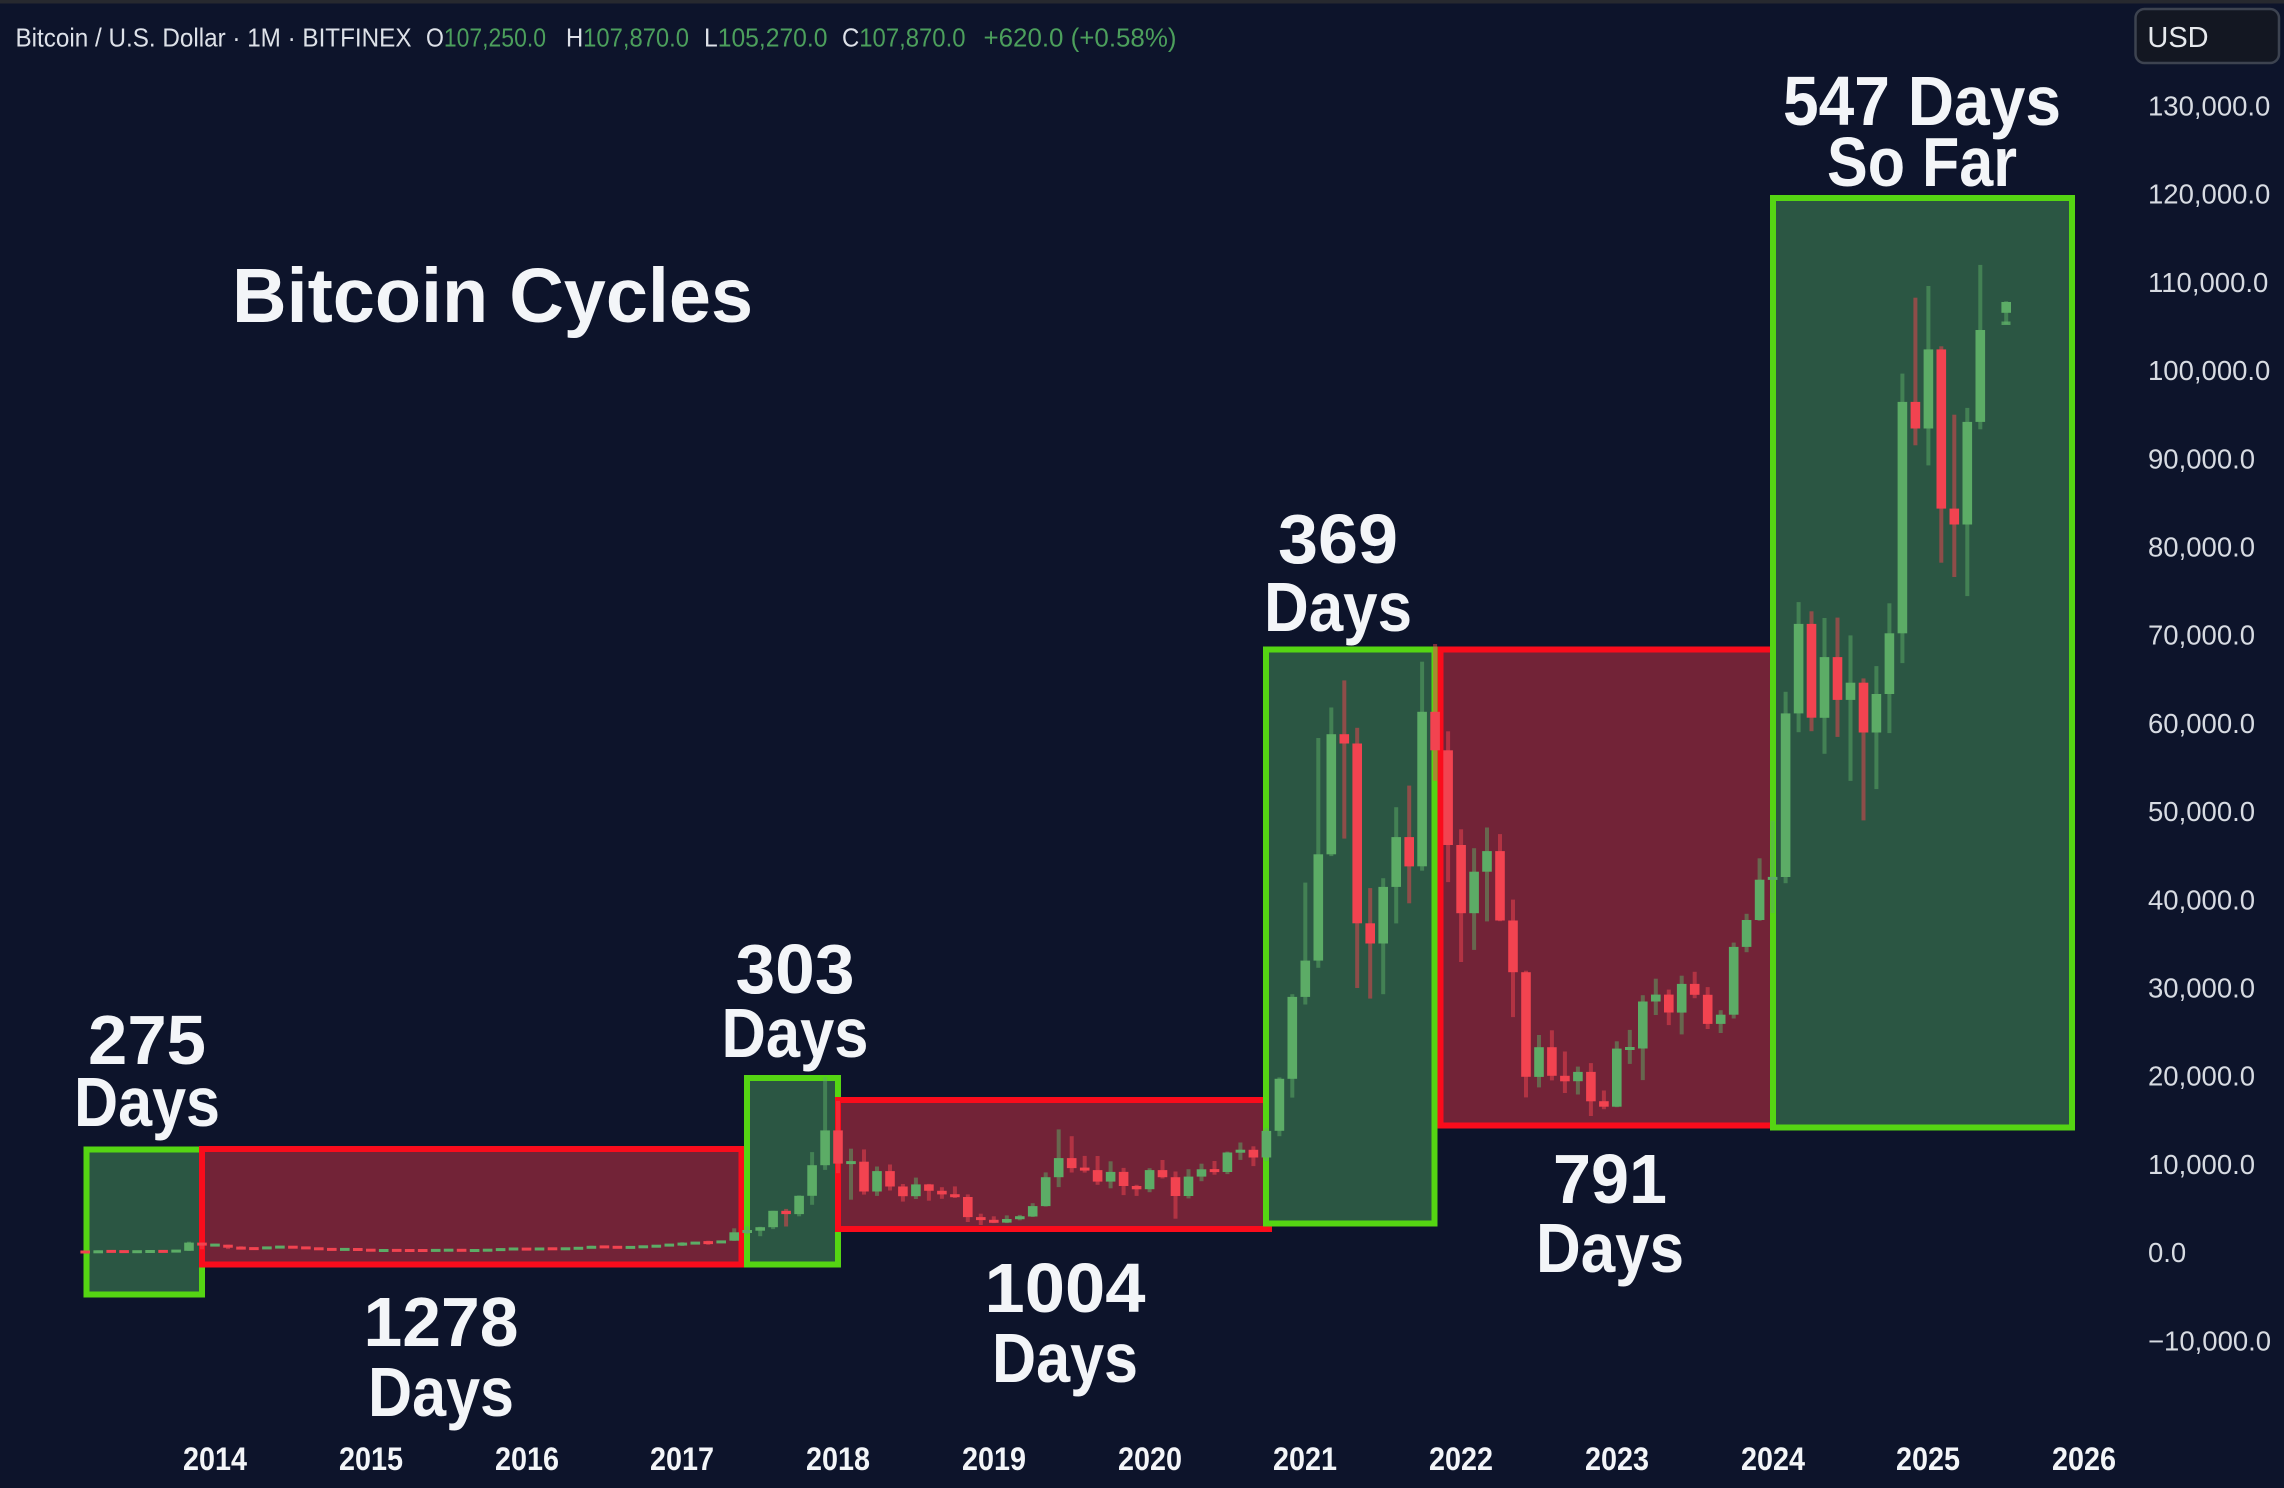 Image resolution: width=2284 pixels, height=1488 pixels. What do you see at coordinates (492, 296) in the screenshot?
I see `svg-text: Bitcoin Cycles` at bounding box center [492, 296].